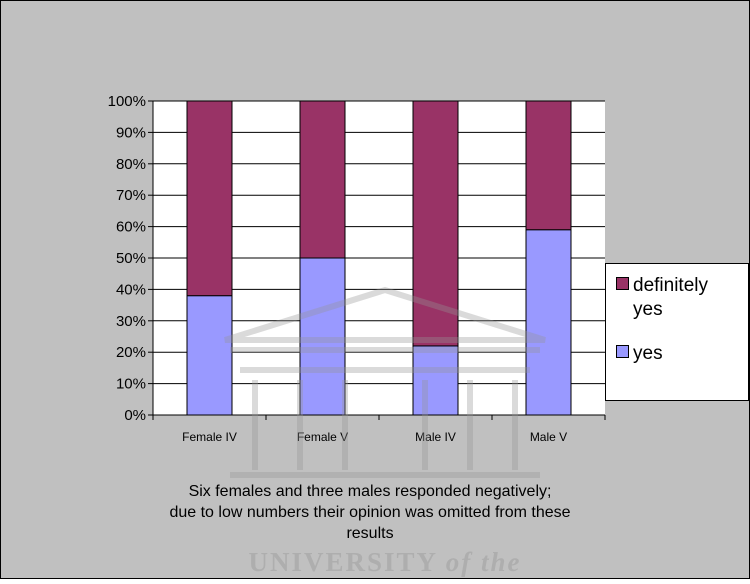 This screenshot has width=750, height=584. What do you see at coordinates (548, 165) in the screenshot?
I see `bar-definitely-yes-male-v` at bounding box center [548, 165].